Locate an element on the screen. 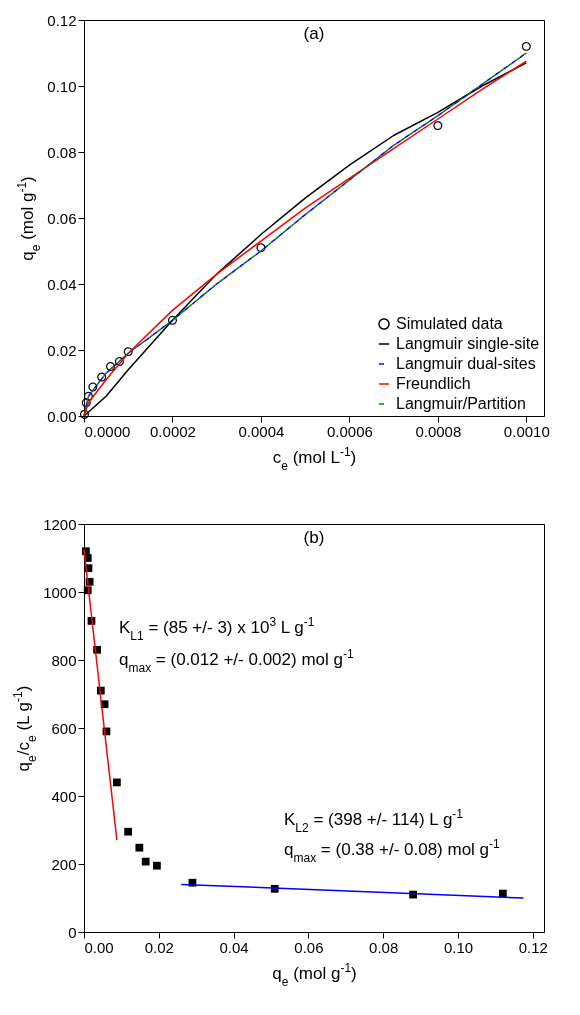 The height and width of the screenshot is (1015, 580). x-axis-title: c$_{e}$ (mol L$^{-1}$) is located at coordinates (314, 458).